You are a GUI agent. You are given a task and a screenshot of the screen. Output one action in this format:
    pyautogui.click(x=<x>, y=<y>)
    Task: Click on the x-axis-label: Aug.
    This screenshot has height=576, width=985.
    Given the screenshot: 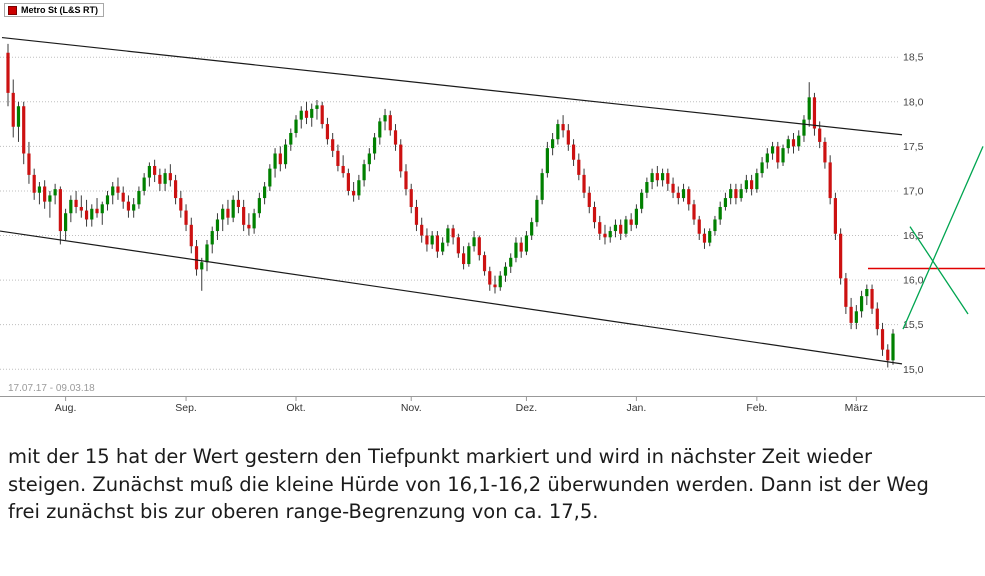 What is the action you would take?
    pyautogui.click(x=66, y=408)
    